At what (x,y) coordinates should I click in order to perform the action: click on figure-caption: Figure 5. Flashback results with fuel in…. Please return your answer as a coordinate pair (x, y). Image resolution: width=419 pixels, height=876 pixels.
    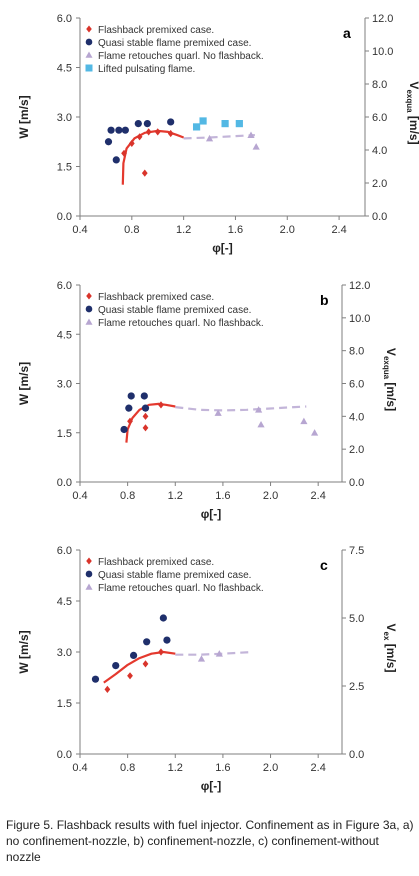
    Looking at the image, I should click on (210, 841).